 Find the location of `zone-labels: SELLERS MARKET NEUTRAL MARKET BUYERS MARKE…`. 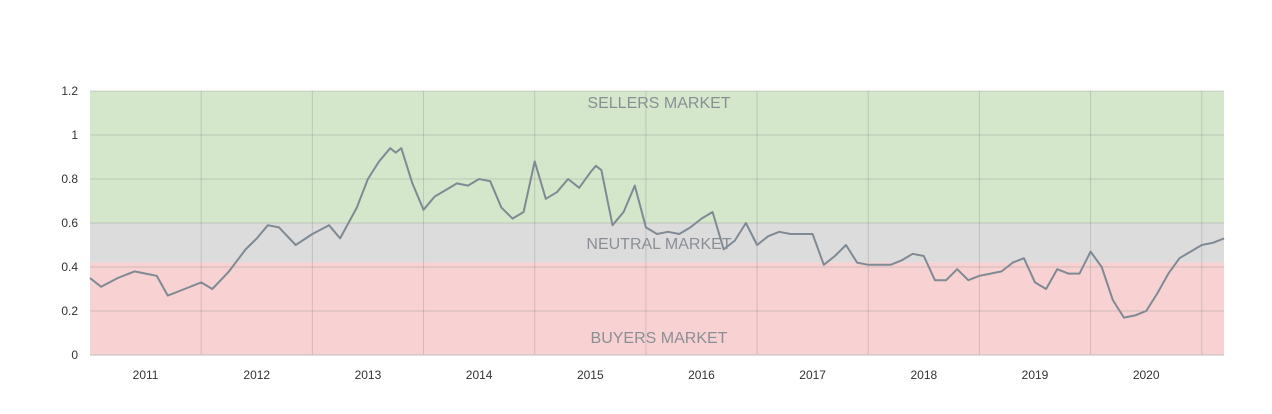

zone-labels: SELLERS MARKET NEUTRAL MARKET BUYERS MARKE… is located at coordinates (658, 221).